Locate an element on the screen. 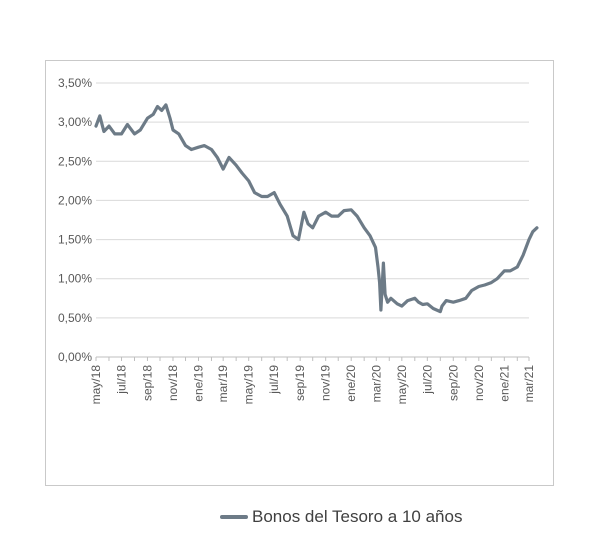  y-tick-label: 2,00% is located at coordinates (75, 200).